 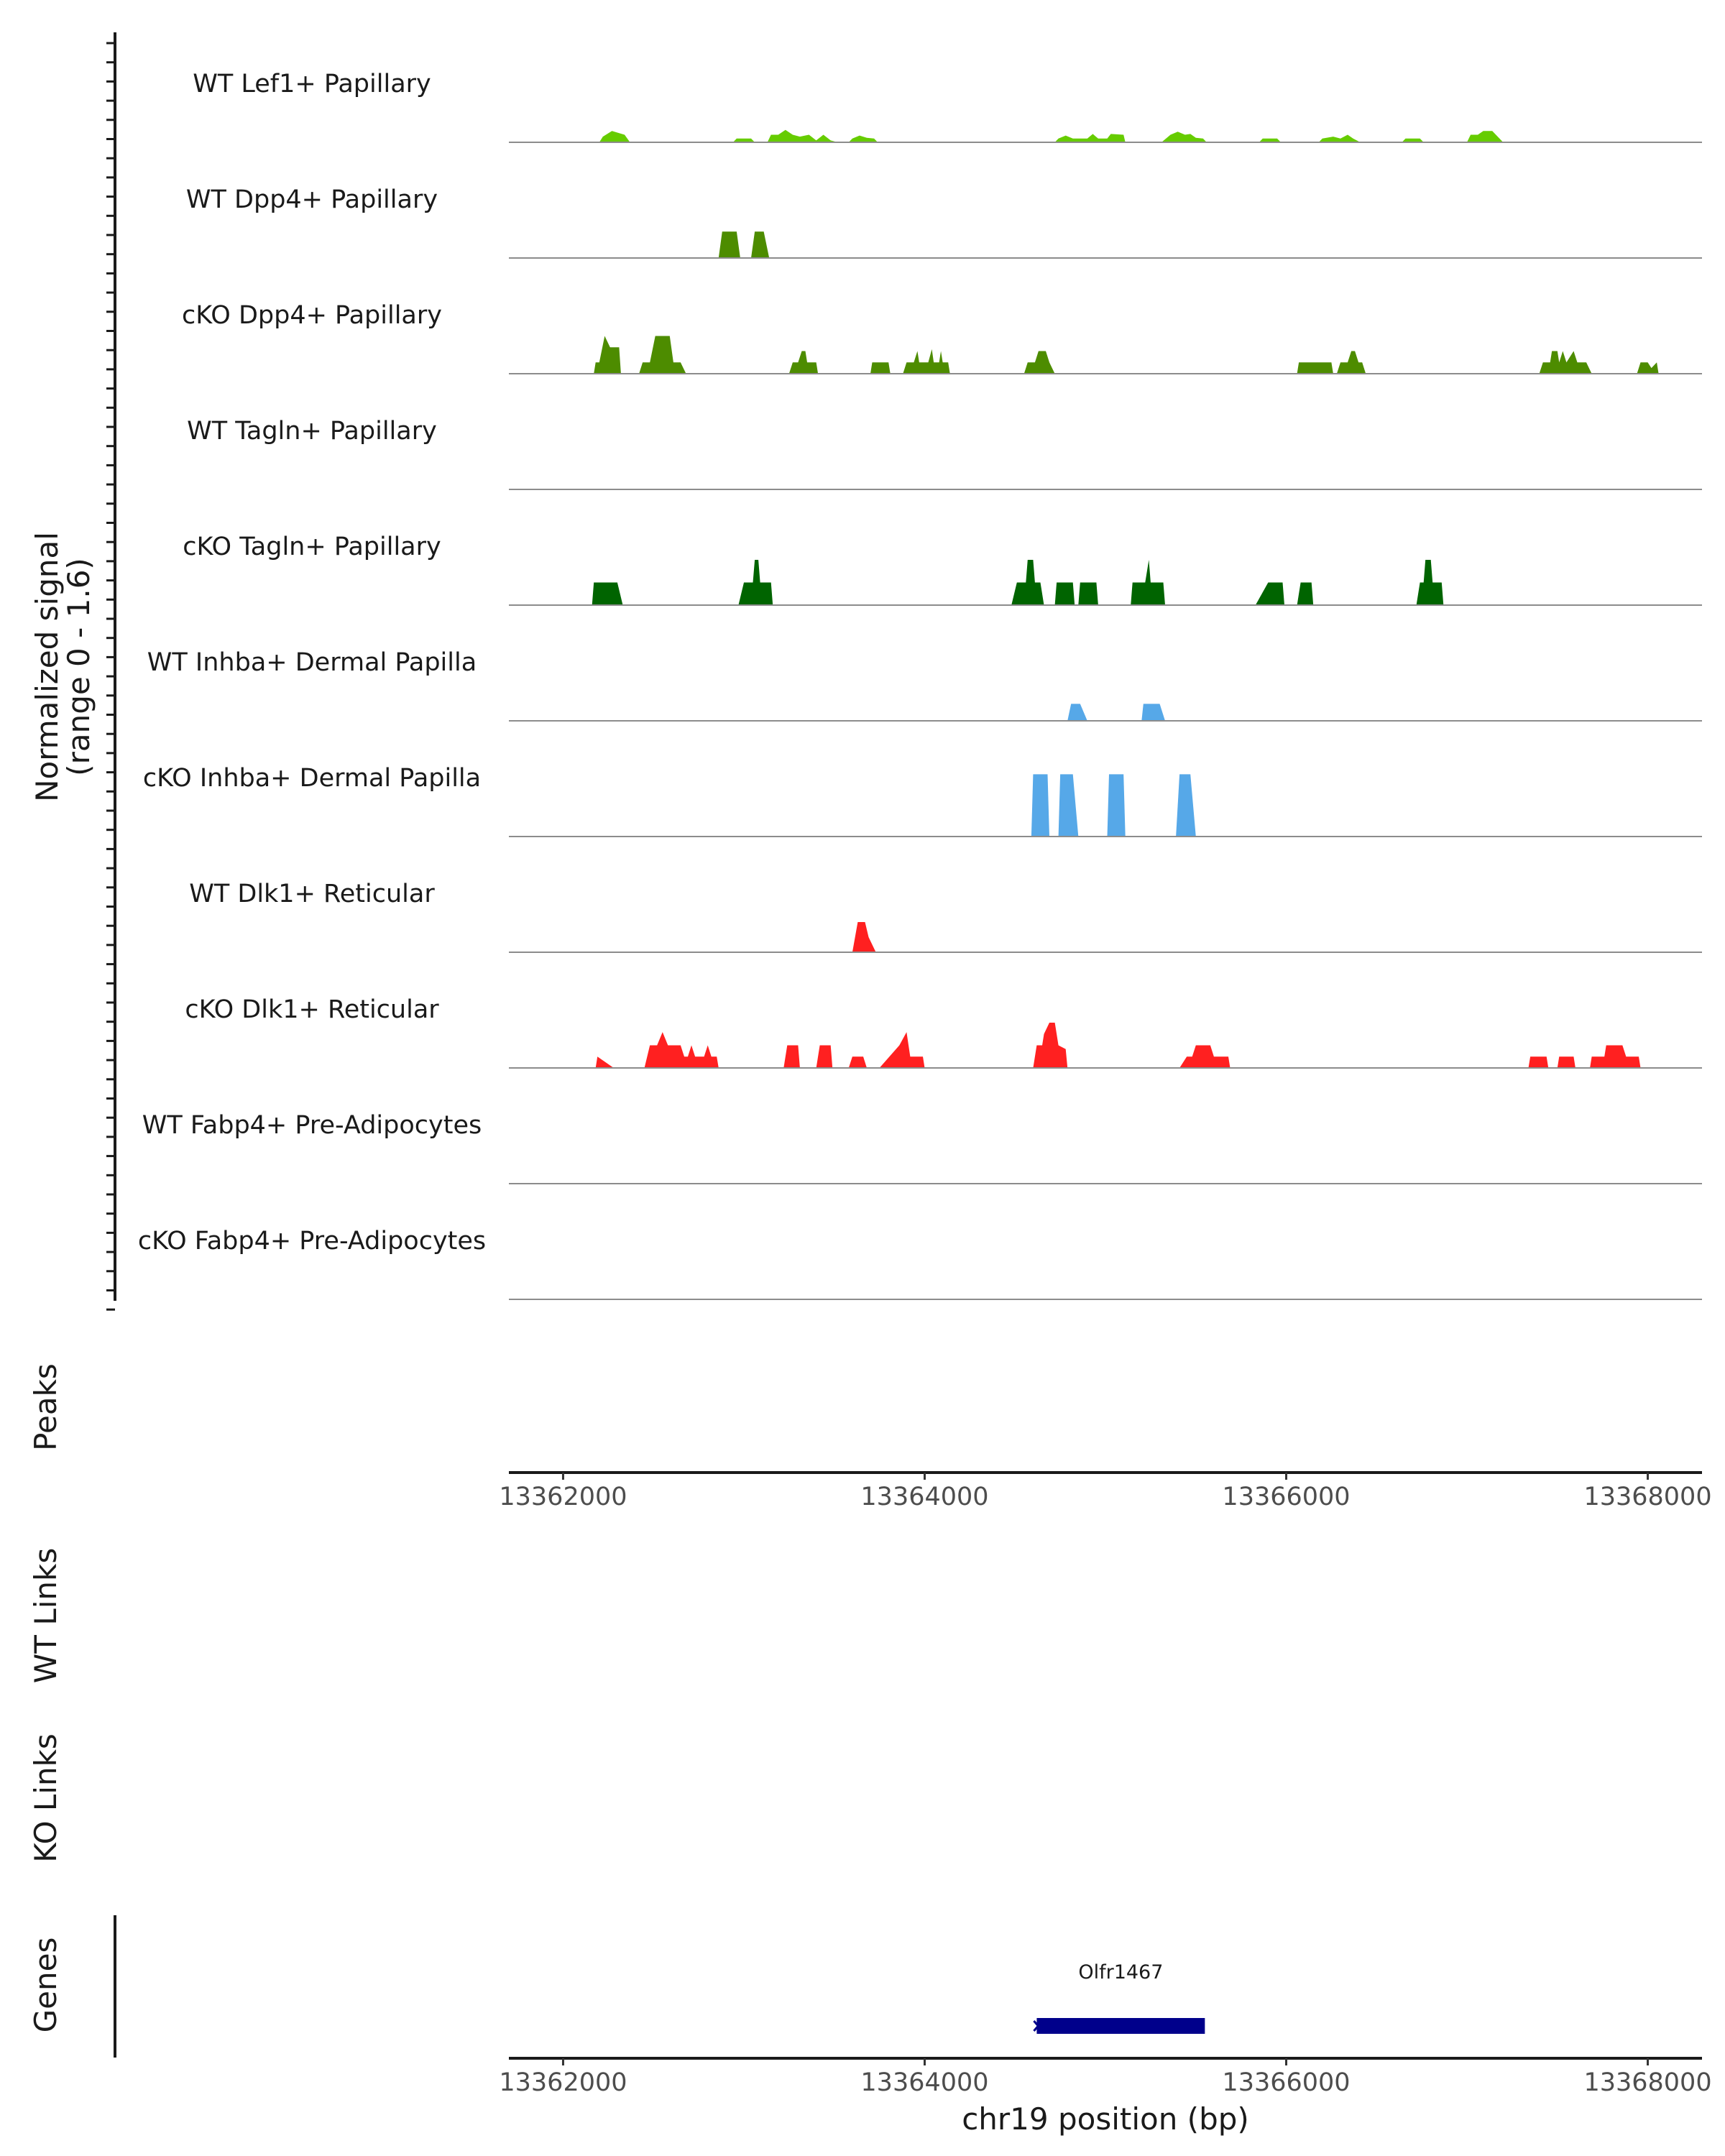 I want to click on gene-models: Olfr1467, so click(x=1119, y=1998).